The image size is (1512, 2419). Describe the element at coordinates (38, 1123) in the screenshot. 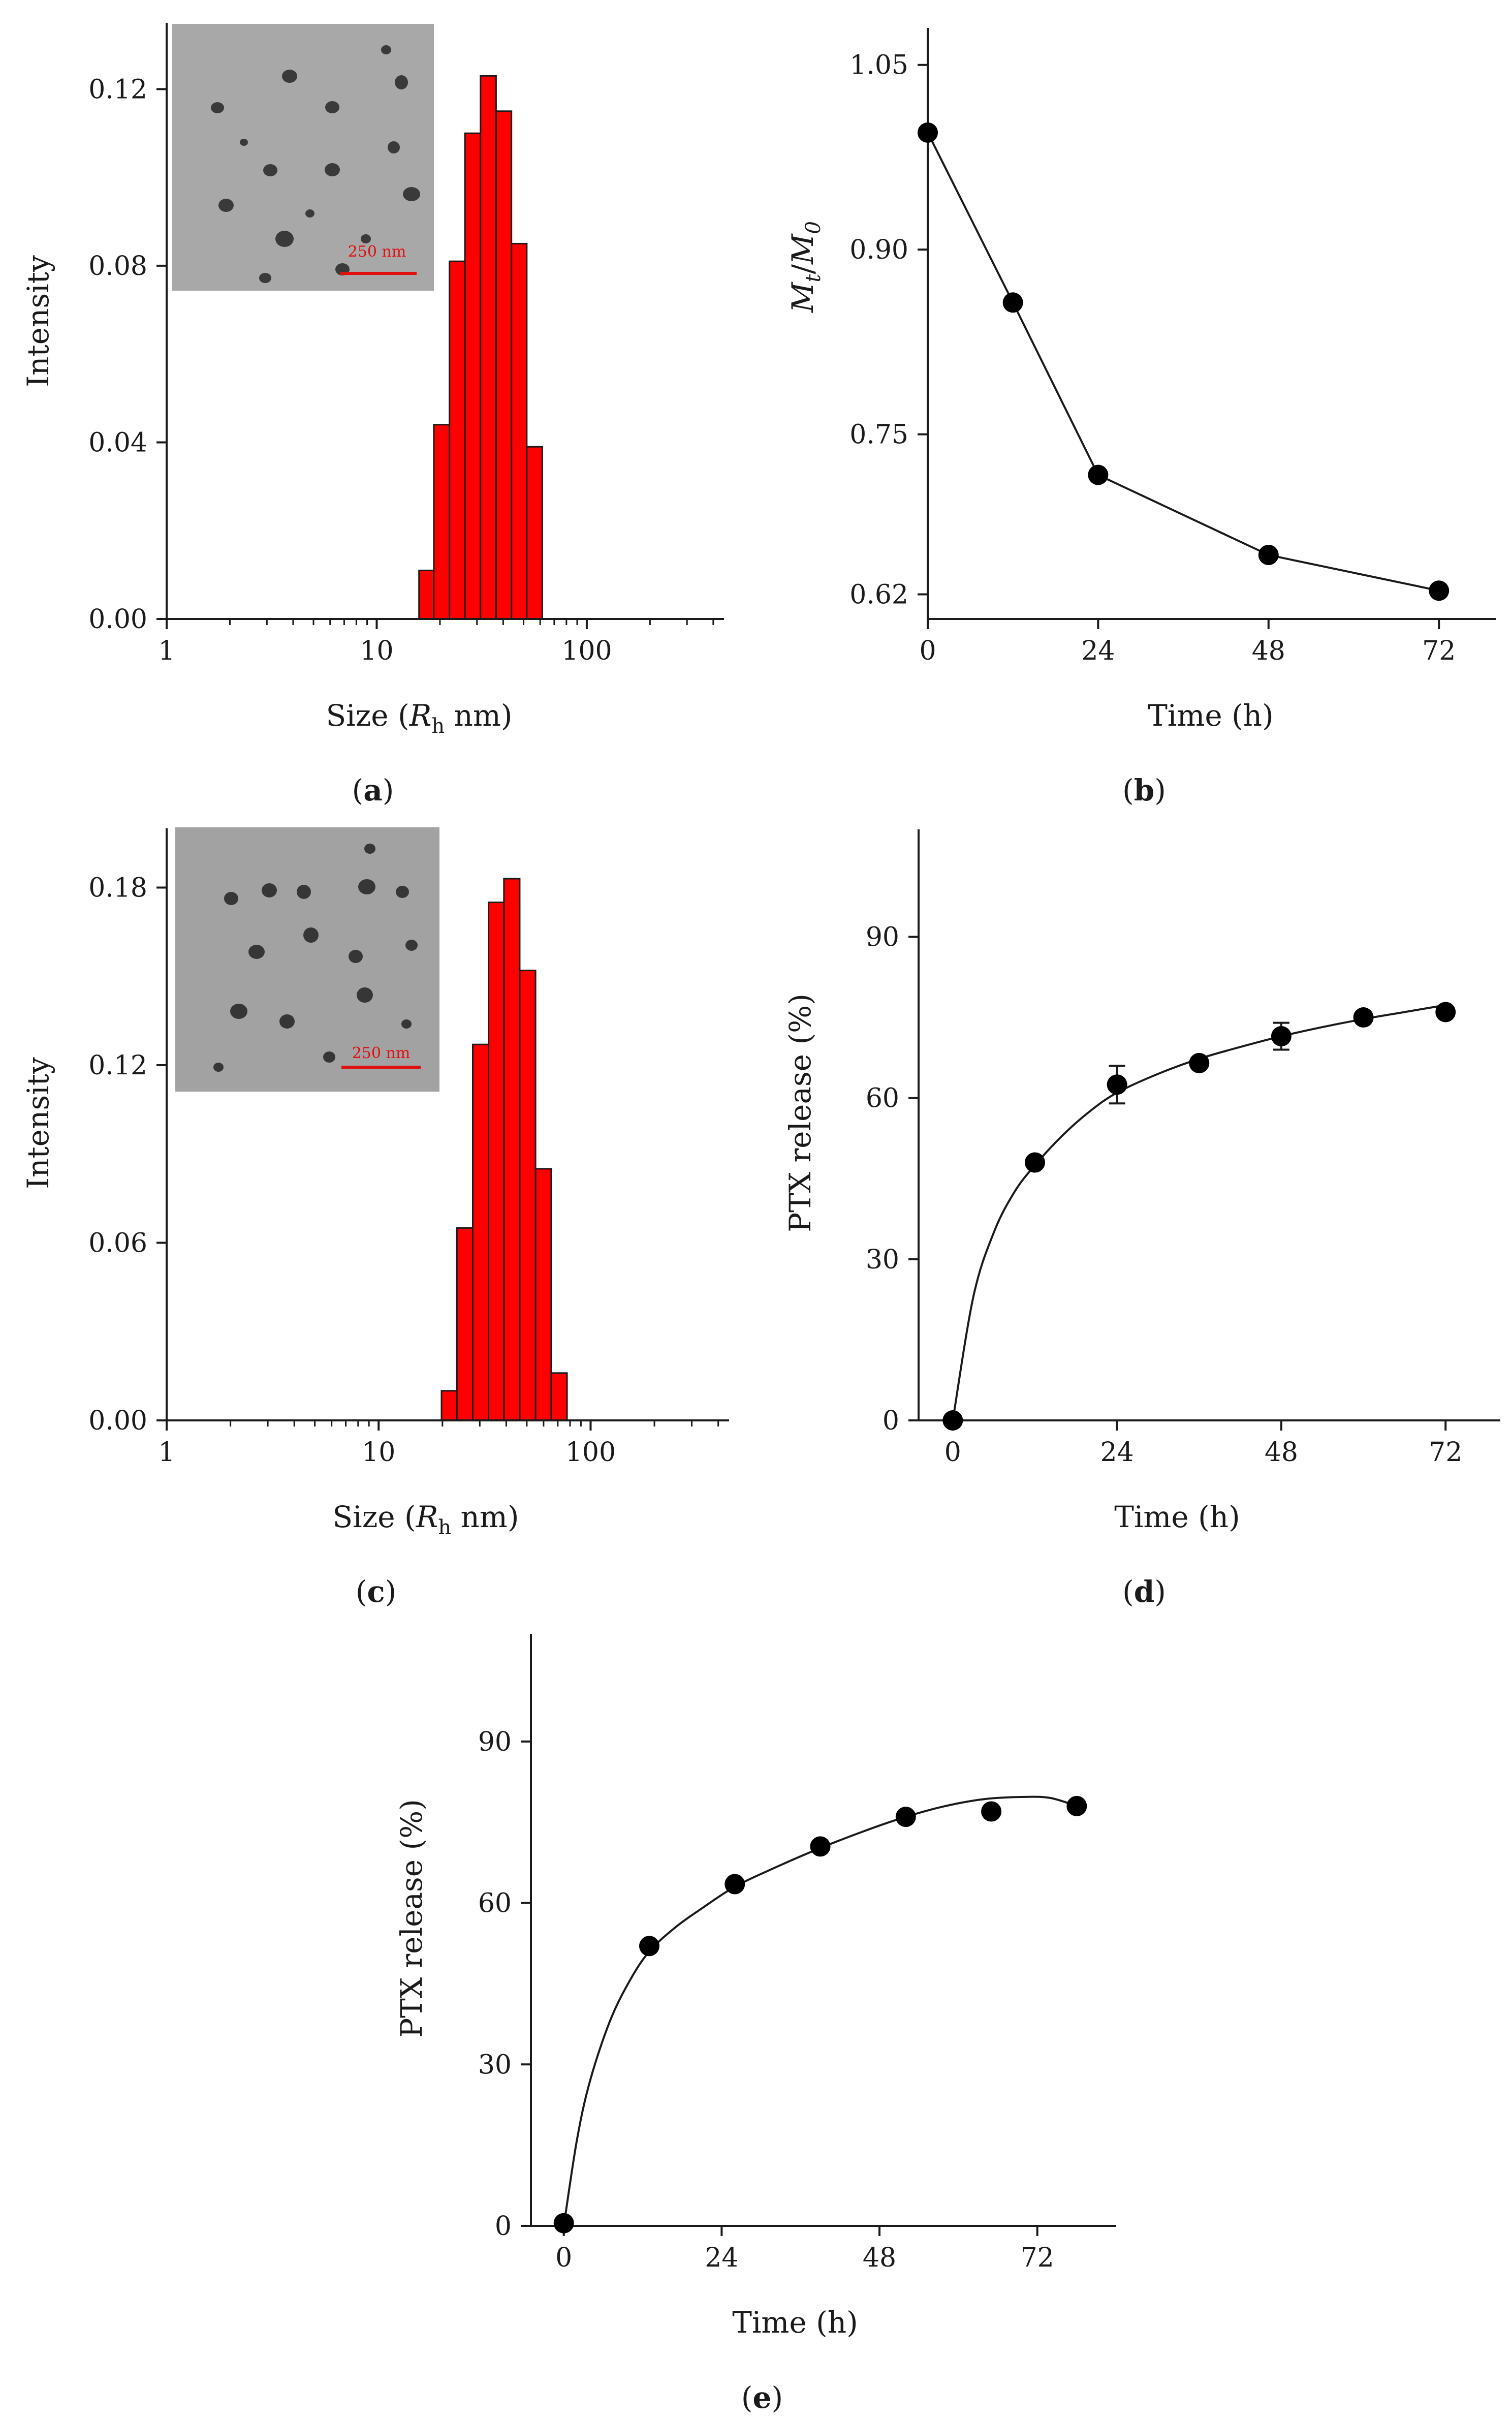

I see `c-y-axis-label: Intensity` at that location.